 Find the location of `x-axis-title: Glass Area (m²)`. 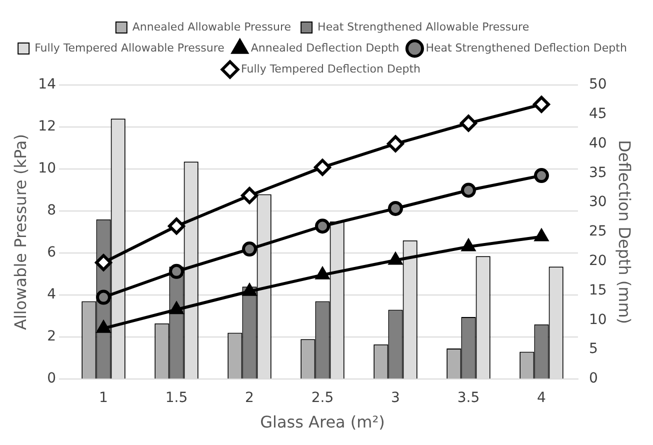

x-axis-title: Glass Area (m²) is located at coordinates (322, 422).